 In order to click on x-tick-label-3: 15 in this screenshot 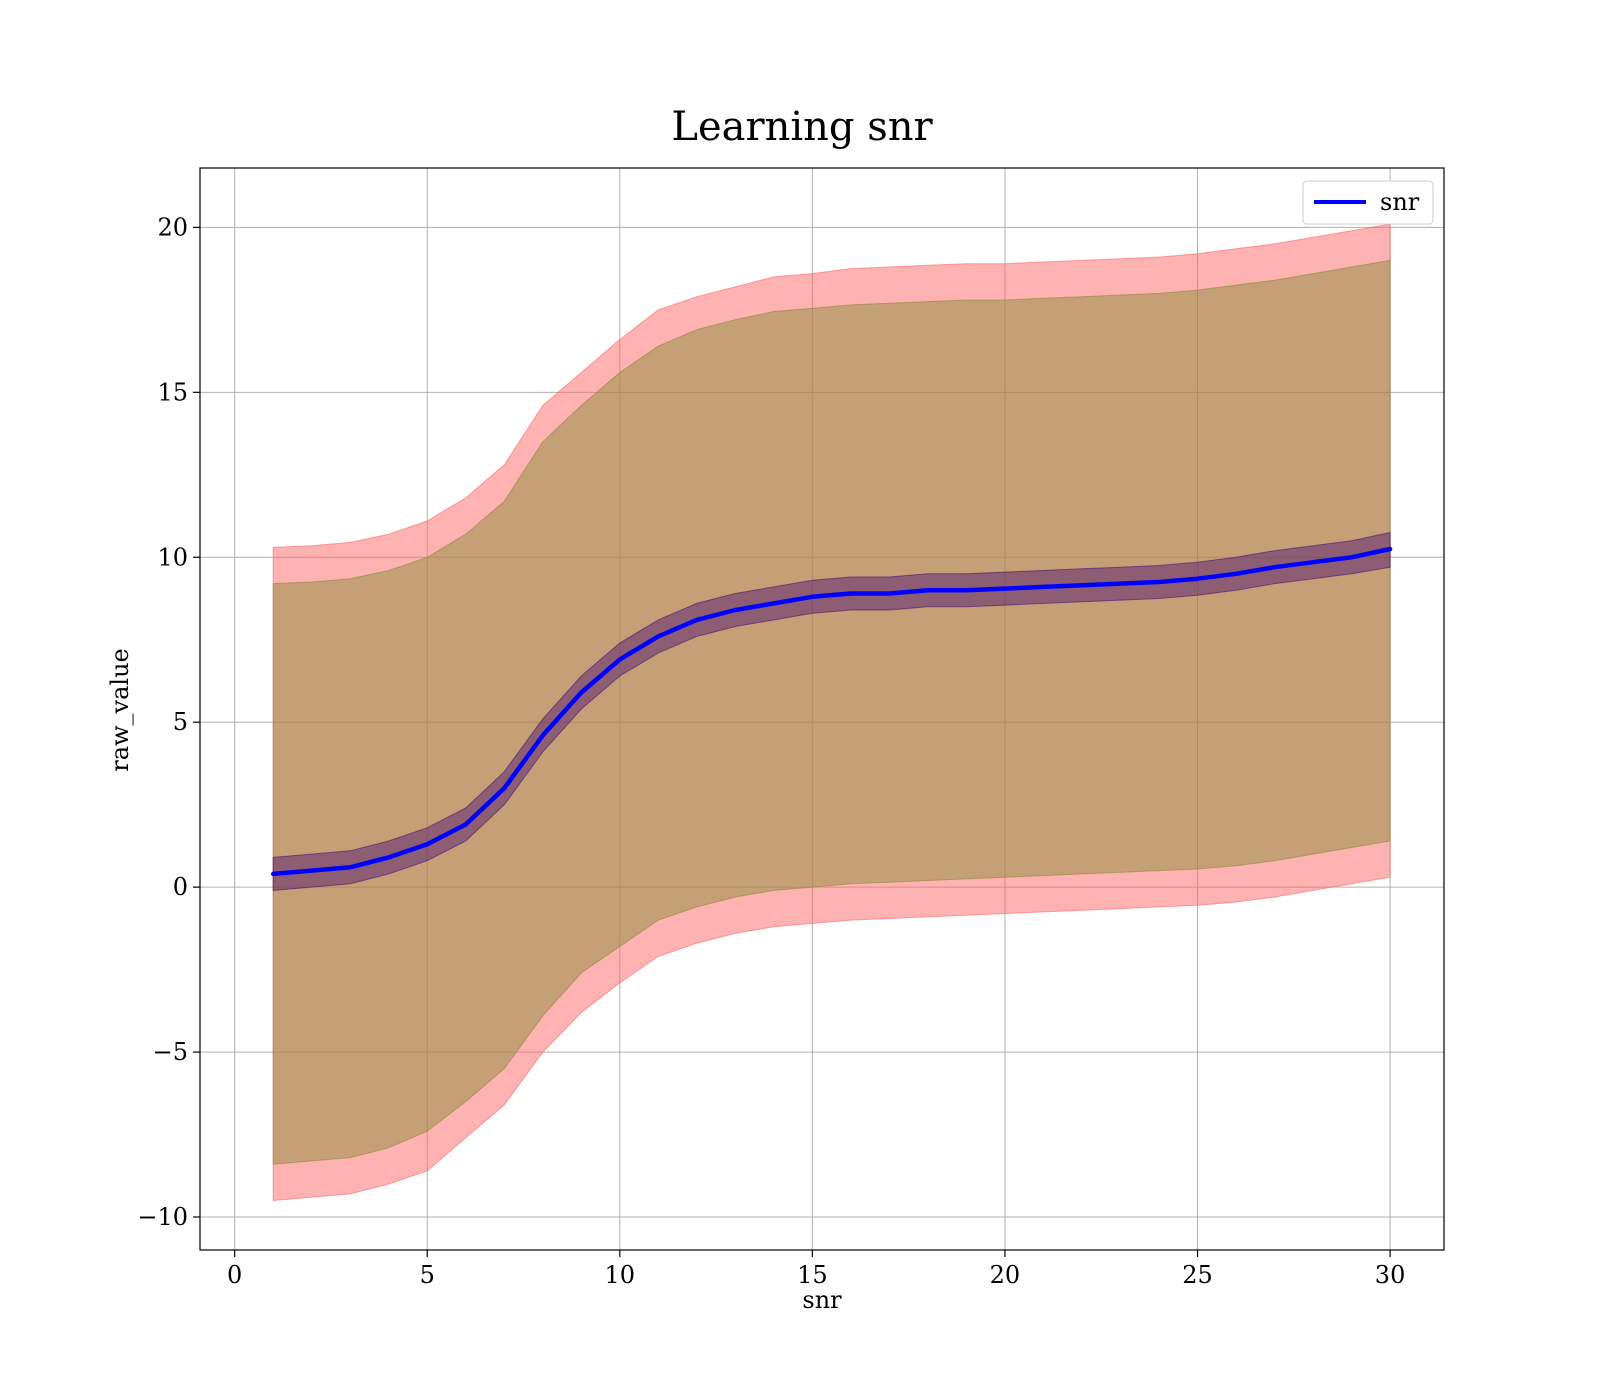, I will do `click(812, 1275)`.